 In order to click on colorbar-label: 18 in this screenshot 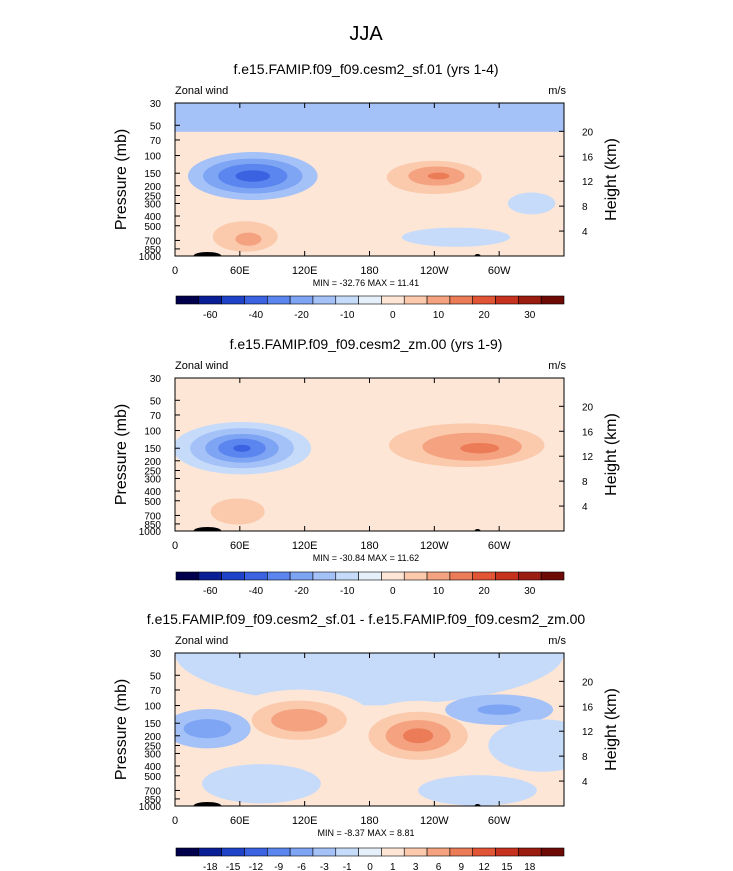, I will do `click(530, 866)`.